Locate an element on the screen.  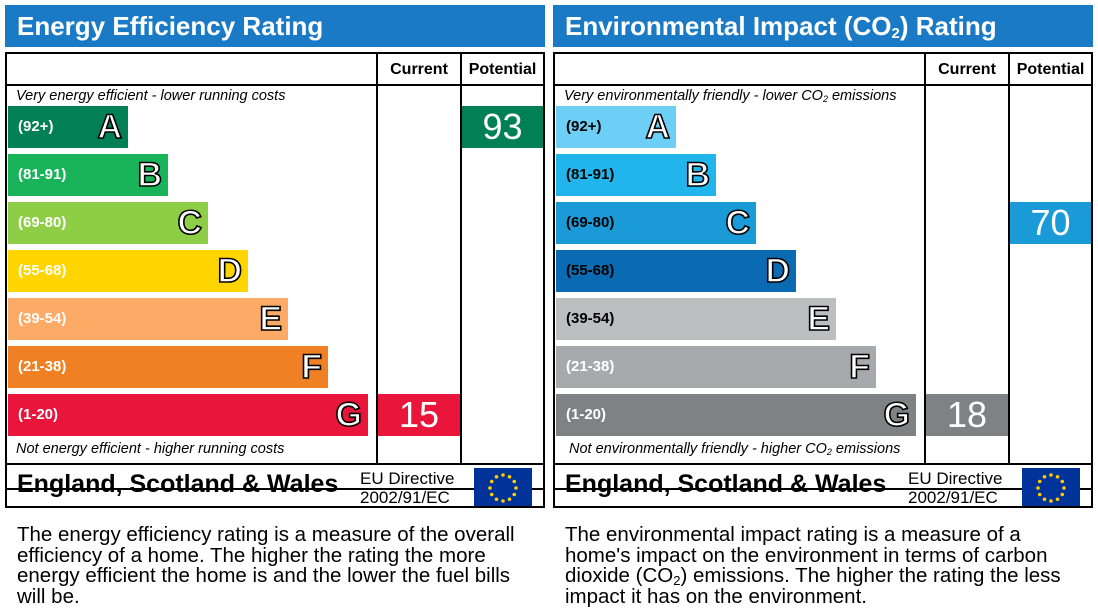
rating-band-e: (39-54) E is located at coordinates (148, 319).